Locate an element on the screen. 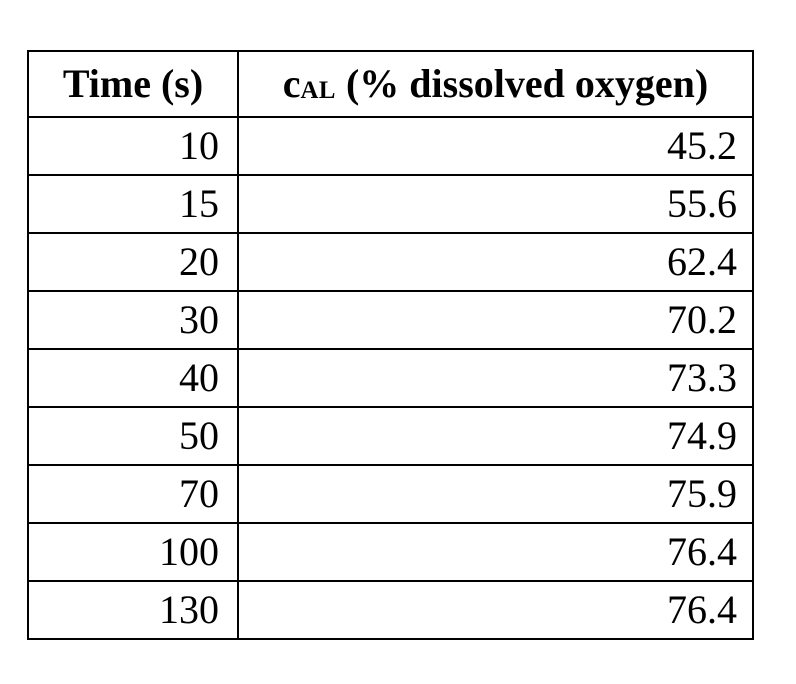  cal-value: 74.9 is located at coordinates (495, 436).